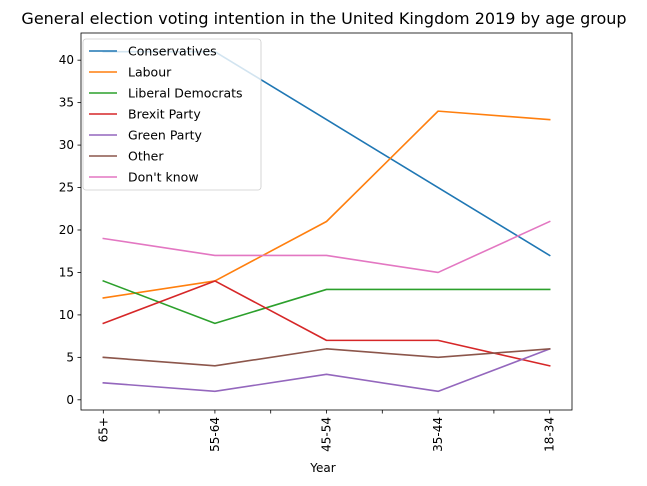  I want to click on x-tick-label: 18-34, so click(550, 434).